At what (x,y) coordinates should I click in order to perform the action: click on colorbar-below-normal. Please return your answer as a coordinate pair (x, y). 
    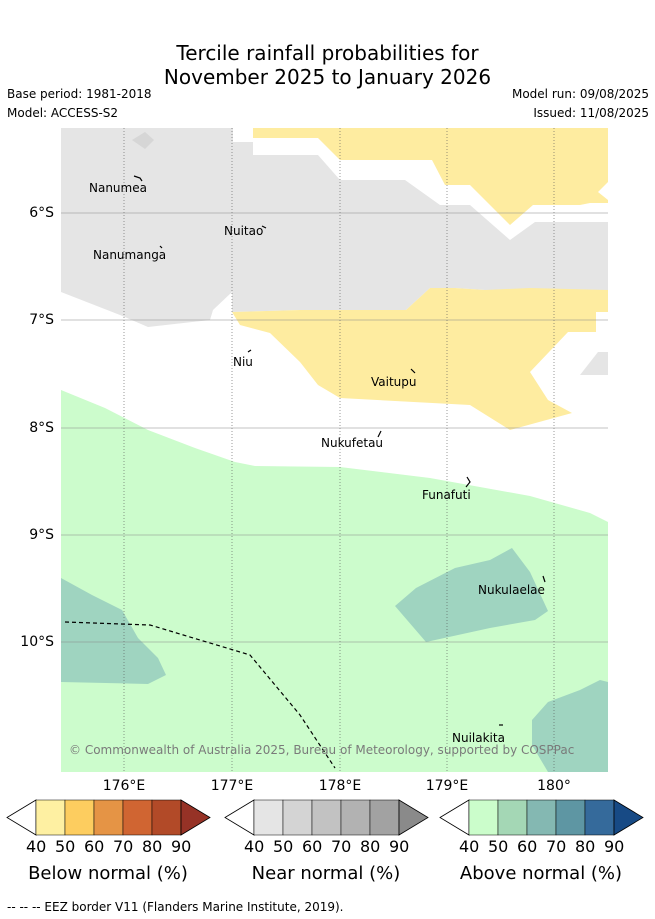
    Looking at the image, I should click on (108, 817).